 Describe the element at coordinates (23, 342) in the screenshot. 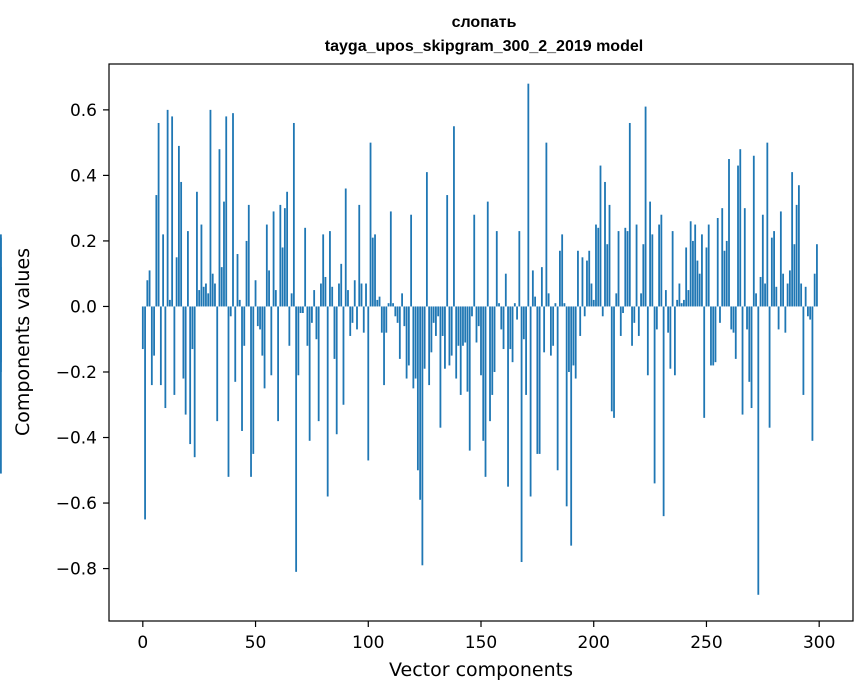

I see `y-axis-label: Components values` at that location.